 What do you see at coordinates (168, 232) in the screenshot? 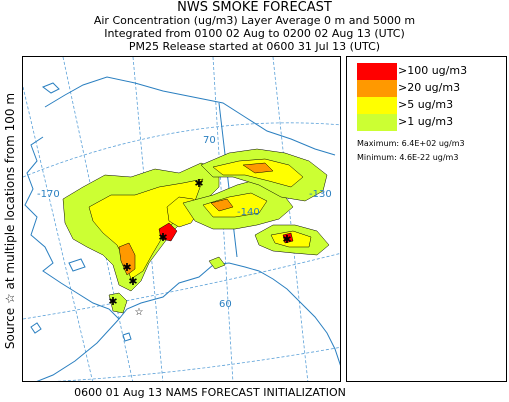
I see `plume-west-hot` at bounding box center [168, 232].